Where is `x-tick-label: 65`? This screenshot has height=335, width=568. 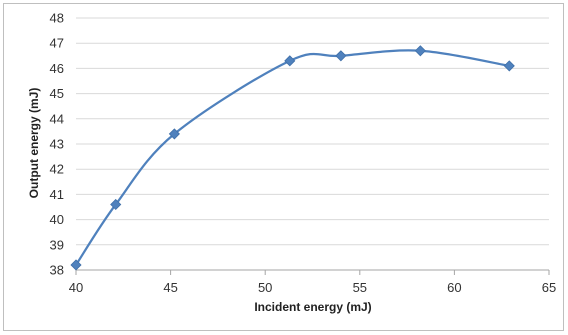 x-tick-label: 65 is located at coordinates (549, 287).